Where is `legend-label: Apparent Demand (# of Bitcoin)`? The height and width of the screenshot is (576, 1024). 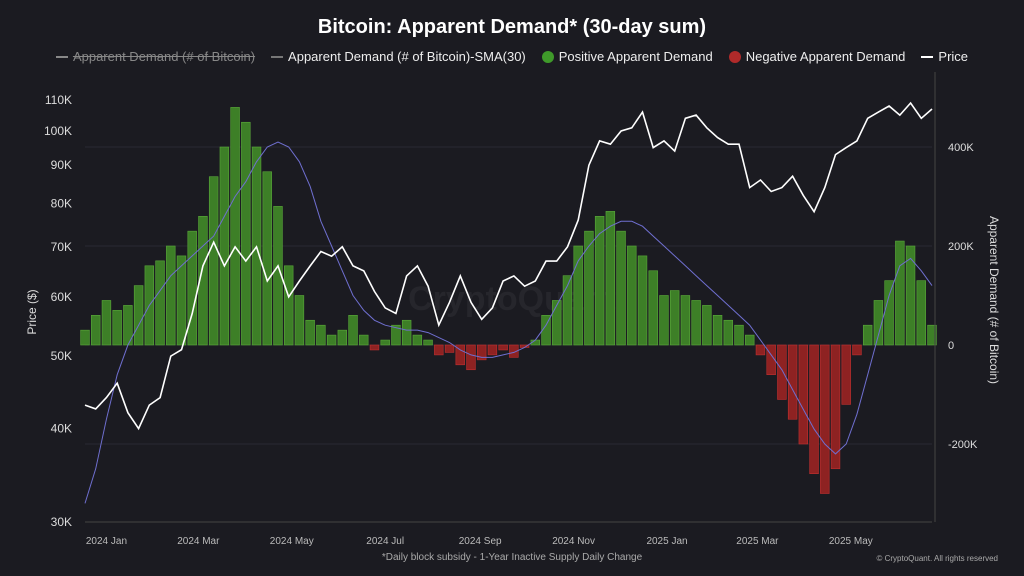 legend-label: Apparent Demand (# of Bitcoin) is located at coordinates (164, 56).